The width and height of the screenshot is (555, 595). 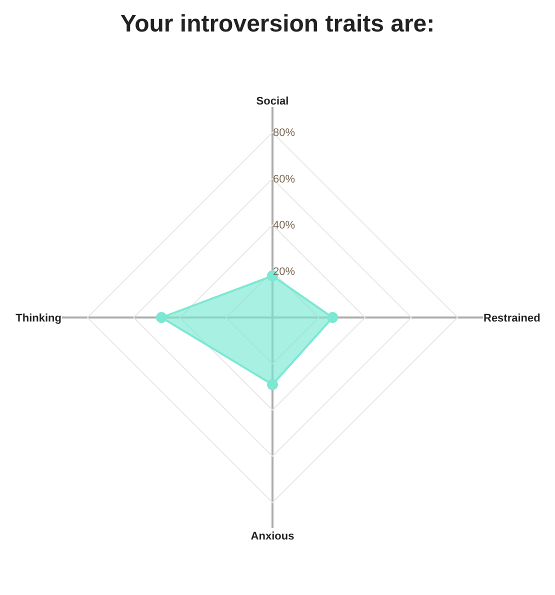 What do you see at coordinates (272, 101) in the screenshot?
I see `spoke-label: Social` at bounding box center [272, 101].